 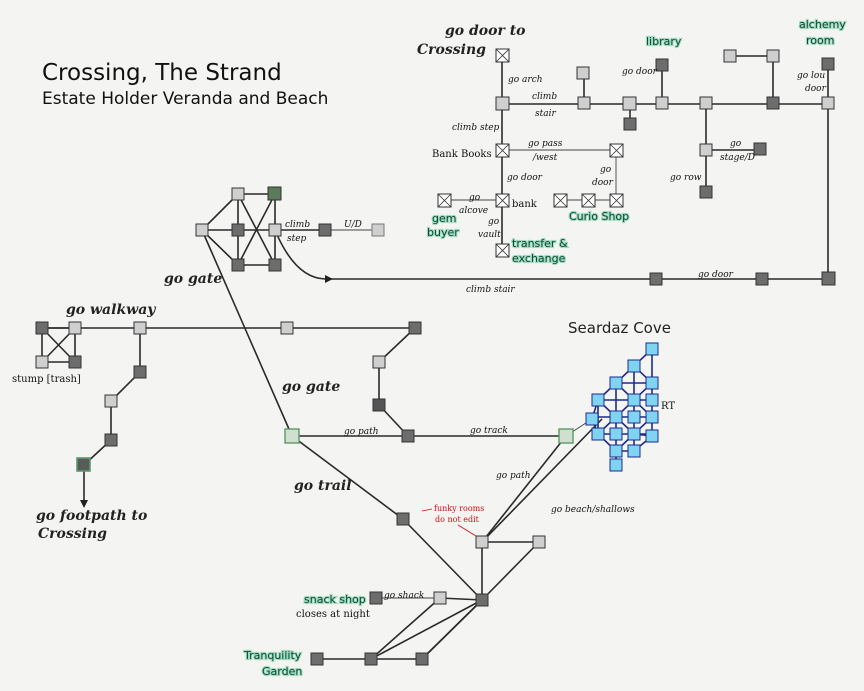 I want to click on label-go-walkway: go walkway, so click(x=111, y=310).